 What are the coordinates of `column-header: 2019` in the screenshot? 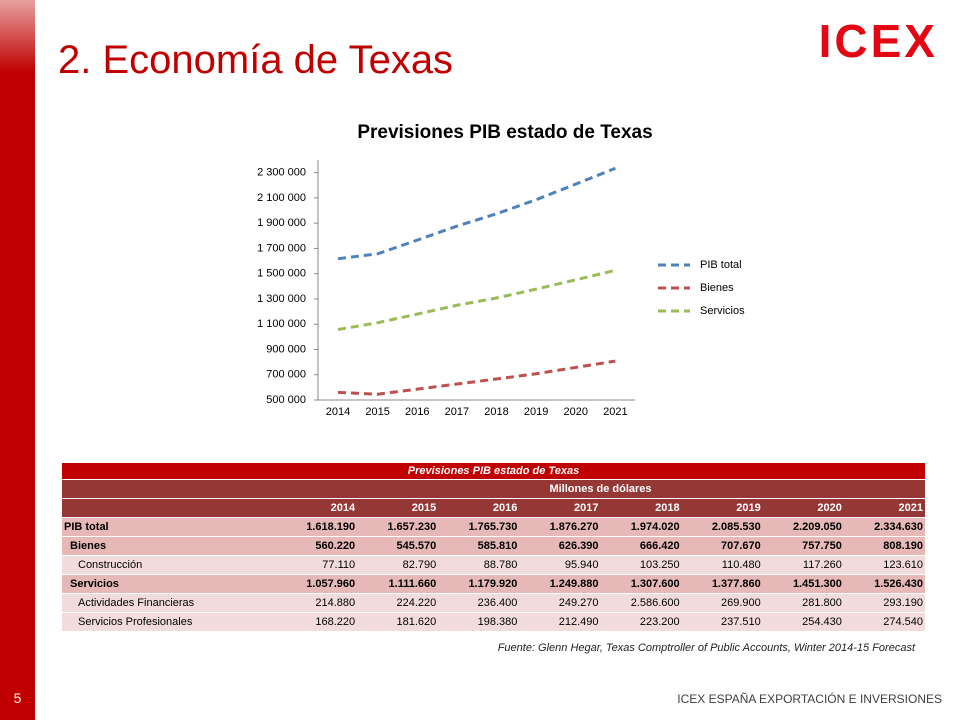 It's located at (722, 508).